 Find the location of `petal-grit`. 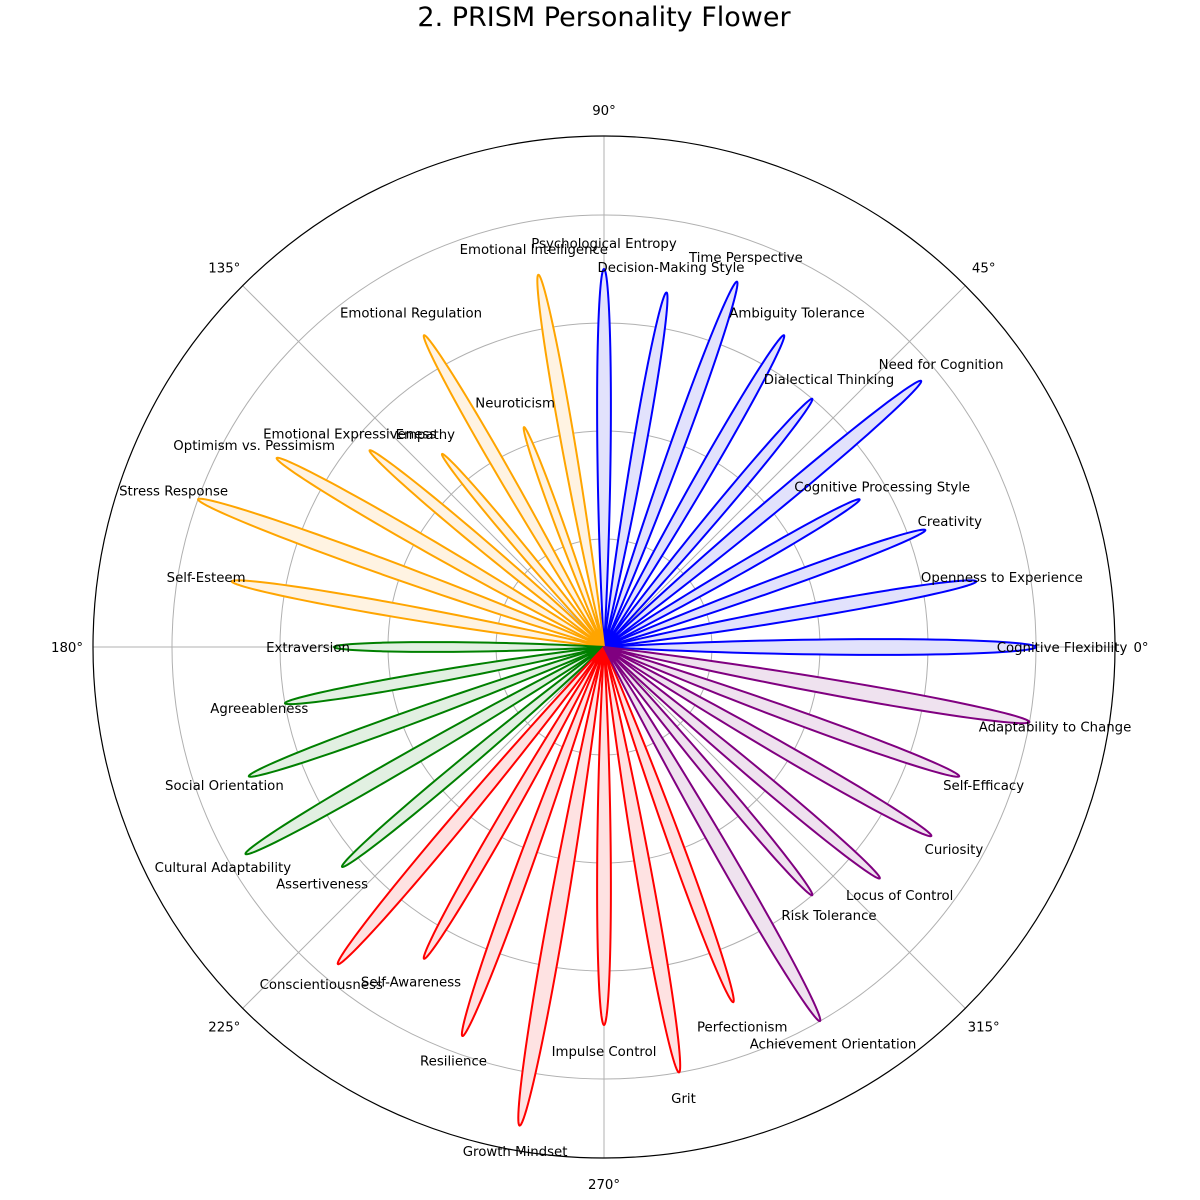

petal-grit is located at coordinates (642, 860).